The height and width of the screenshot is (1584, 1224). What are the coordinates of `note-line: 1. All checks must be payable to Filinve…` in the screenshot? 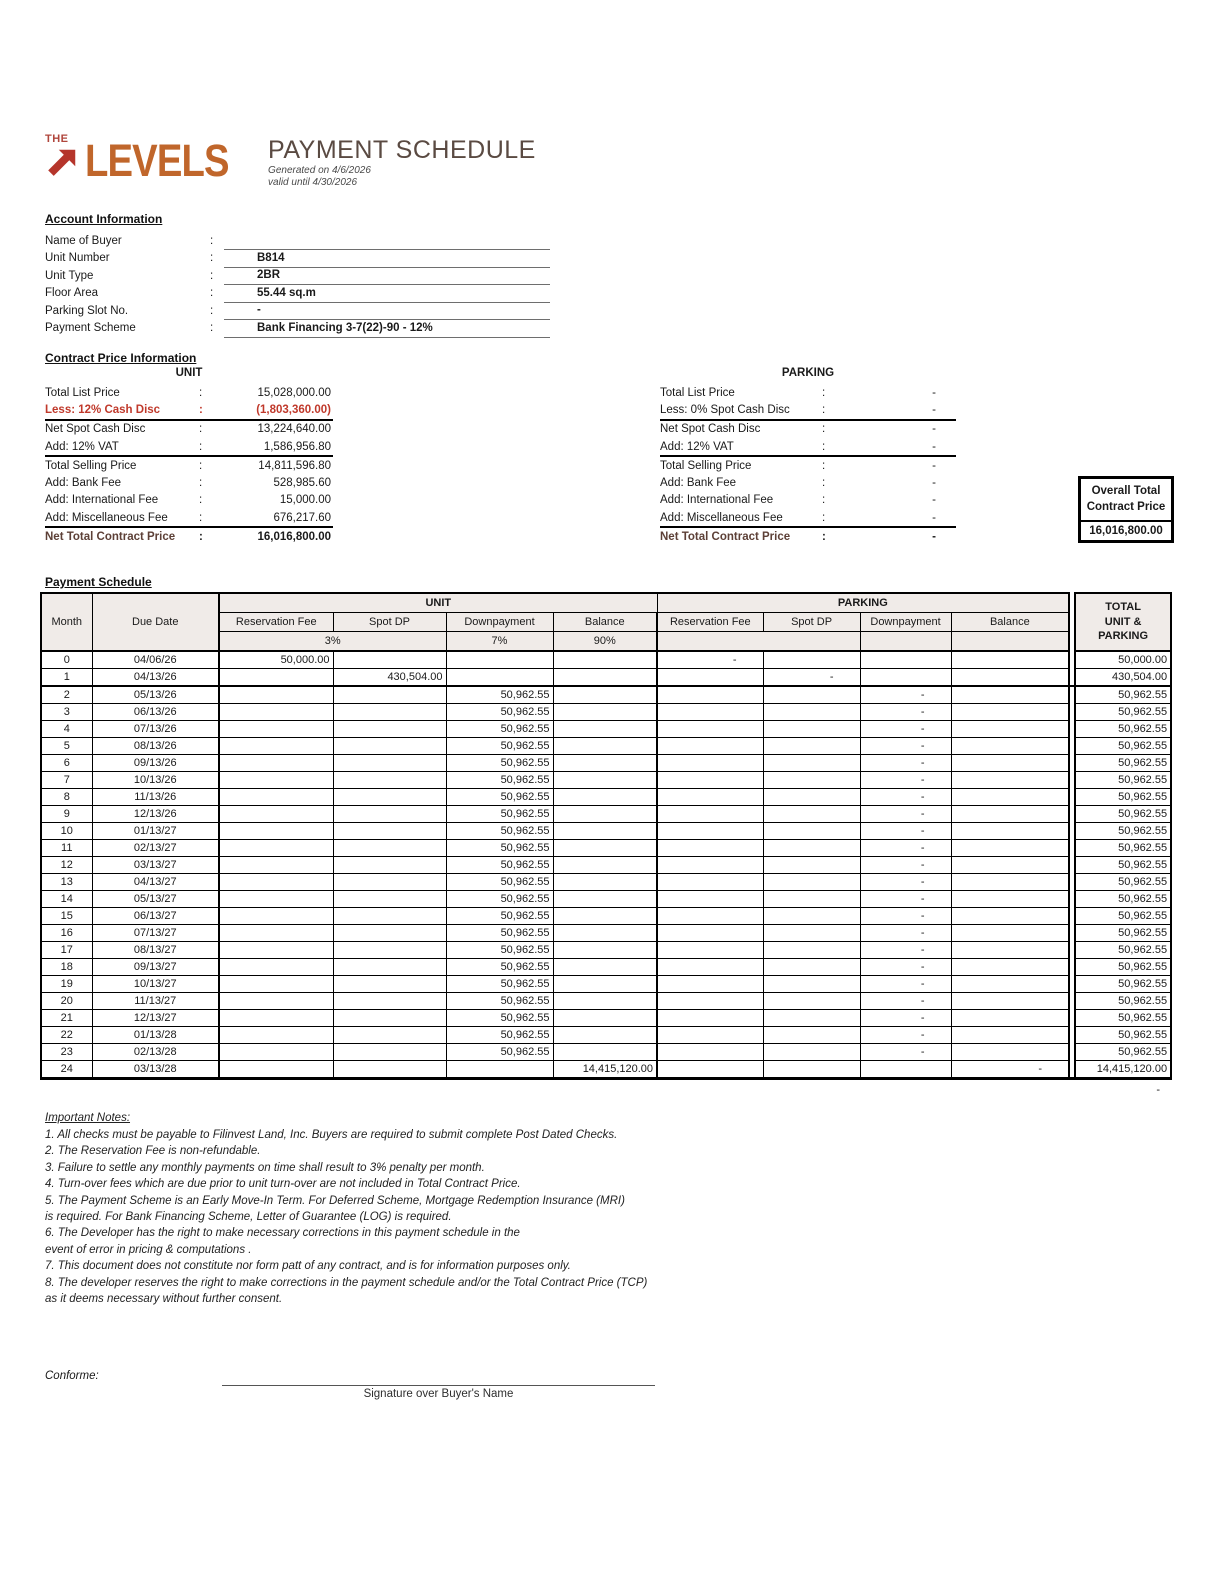 It's located at (331, 1135).